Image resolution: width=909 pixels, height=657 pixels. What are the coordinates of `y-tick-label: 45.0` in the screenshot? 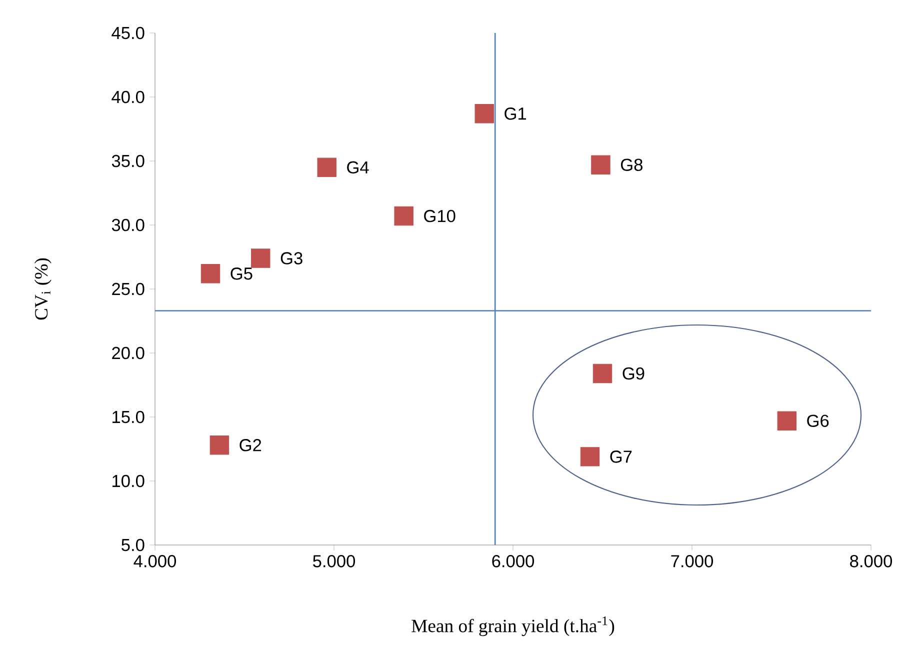 It's located at (128, 33).